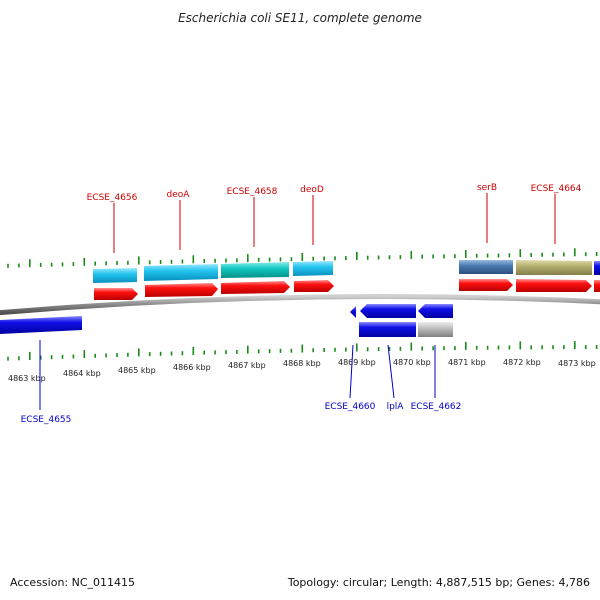  I want to click on kbp-label: 4871 kbp, so click(467, 362).